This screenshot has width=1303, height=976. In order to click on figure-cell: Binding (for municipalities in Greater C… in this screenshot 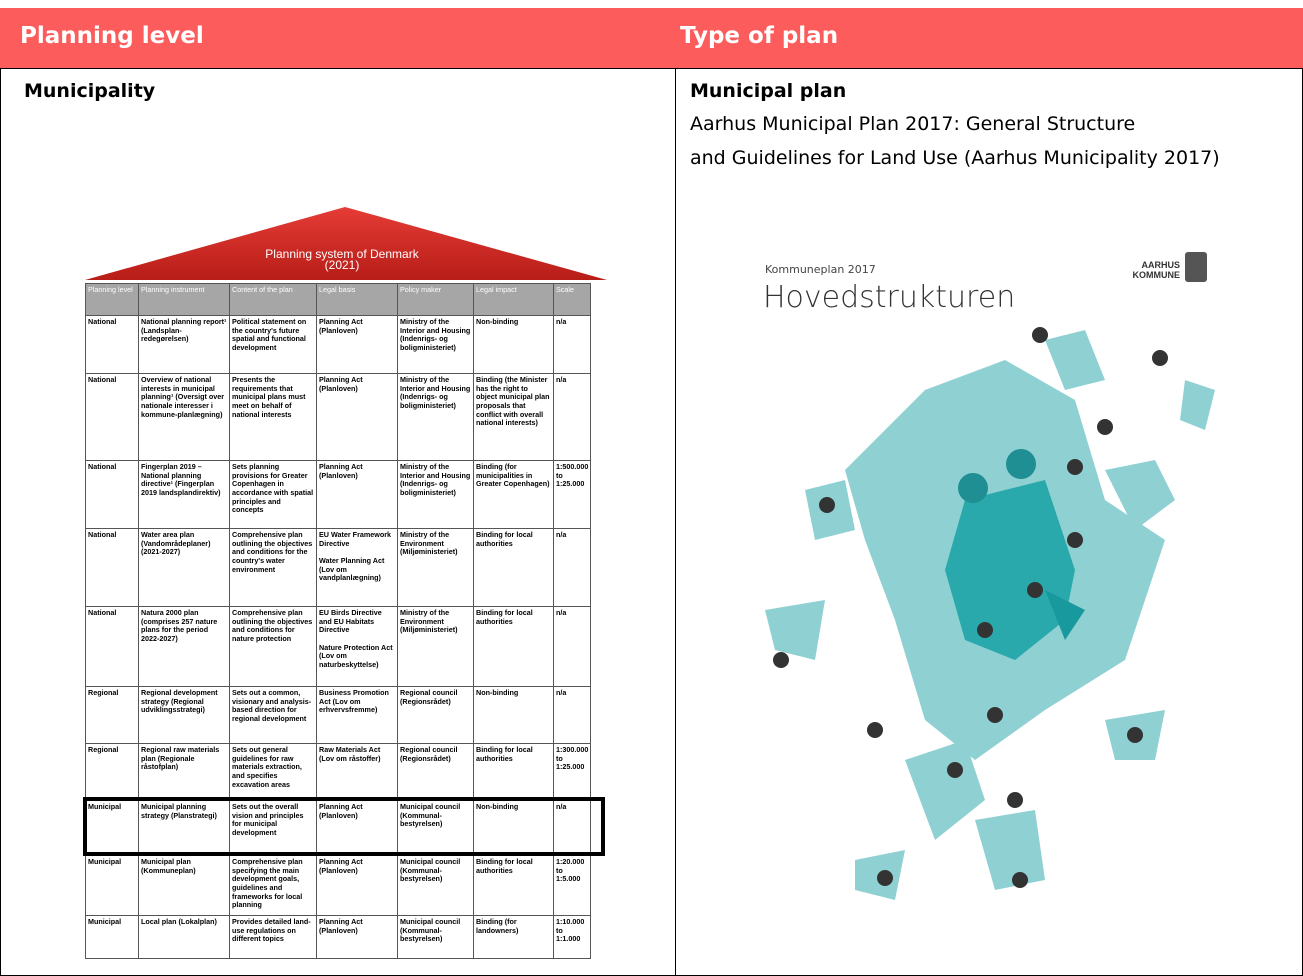, I will do `click(513, 494)`.